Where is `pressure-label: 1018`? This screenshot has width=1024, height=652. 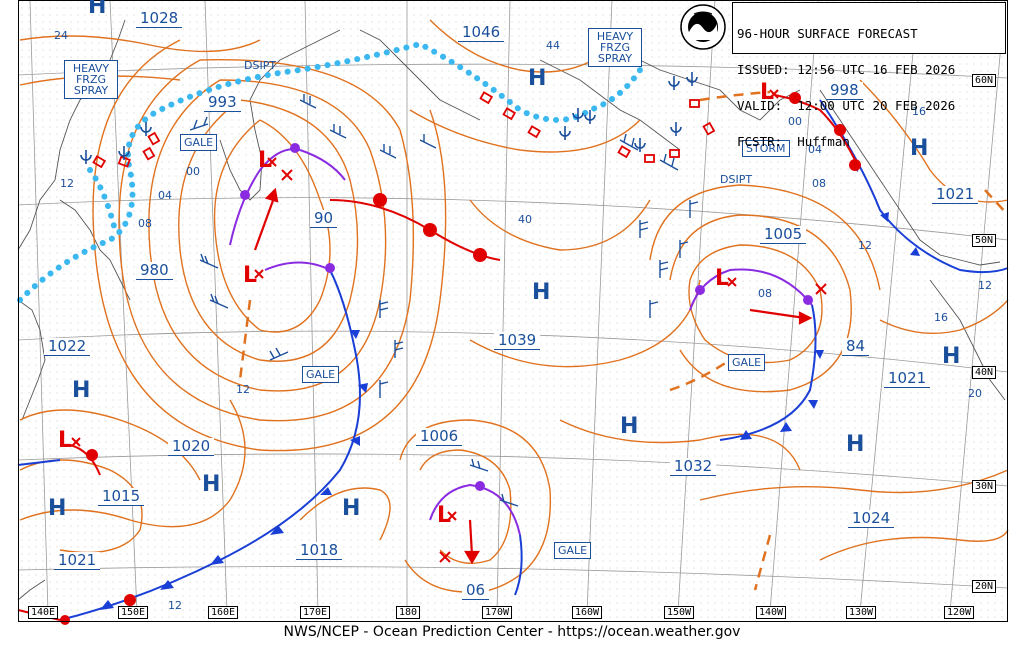 pressure-label: 1018 is located at coordinates (319, 551).